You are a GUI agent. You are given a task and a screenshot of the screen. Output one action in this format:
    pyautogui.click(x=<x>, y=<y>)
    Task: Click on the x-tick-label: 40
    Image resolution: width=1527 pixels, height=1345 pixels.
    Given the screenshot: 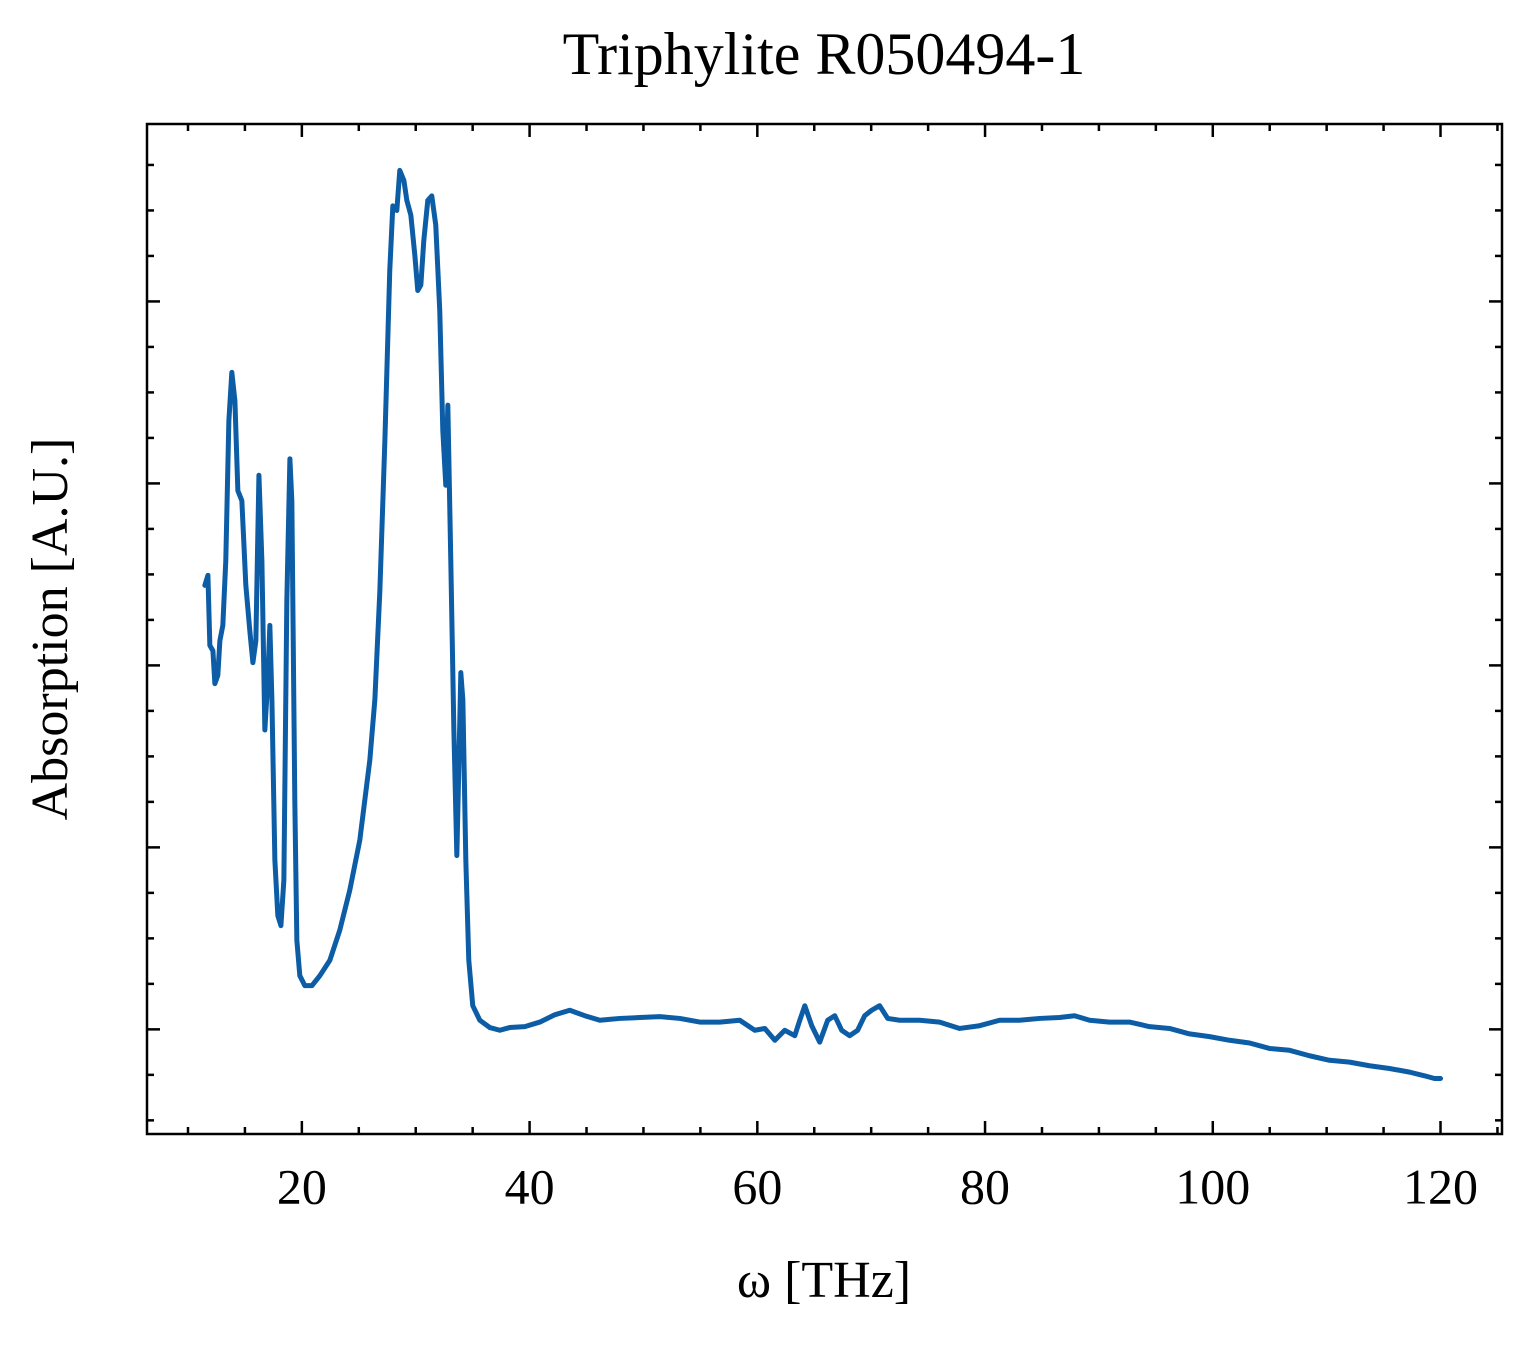 What is the action you would take?
    pyautogui.click(x=530, y=1186)
    